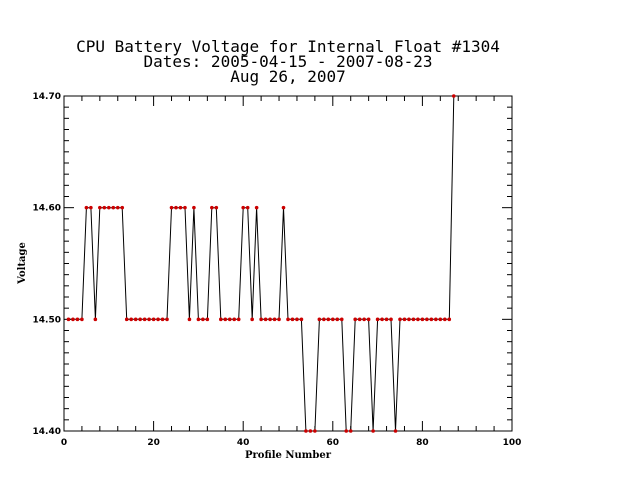 Image resolution: width=640 pixels, height=480 pixels. I want to click on x-axis-label: Profile Number, so click(288, 455).